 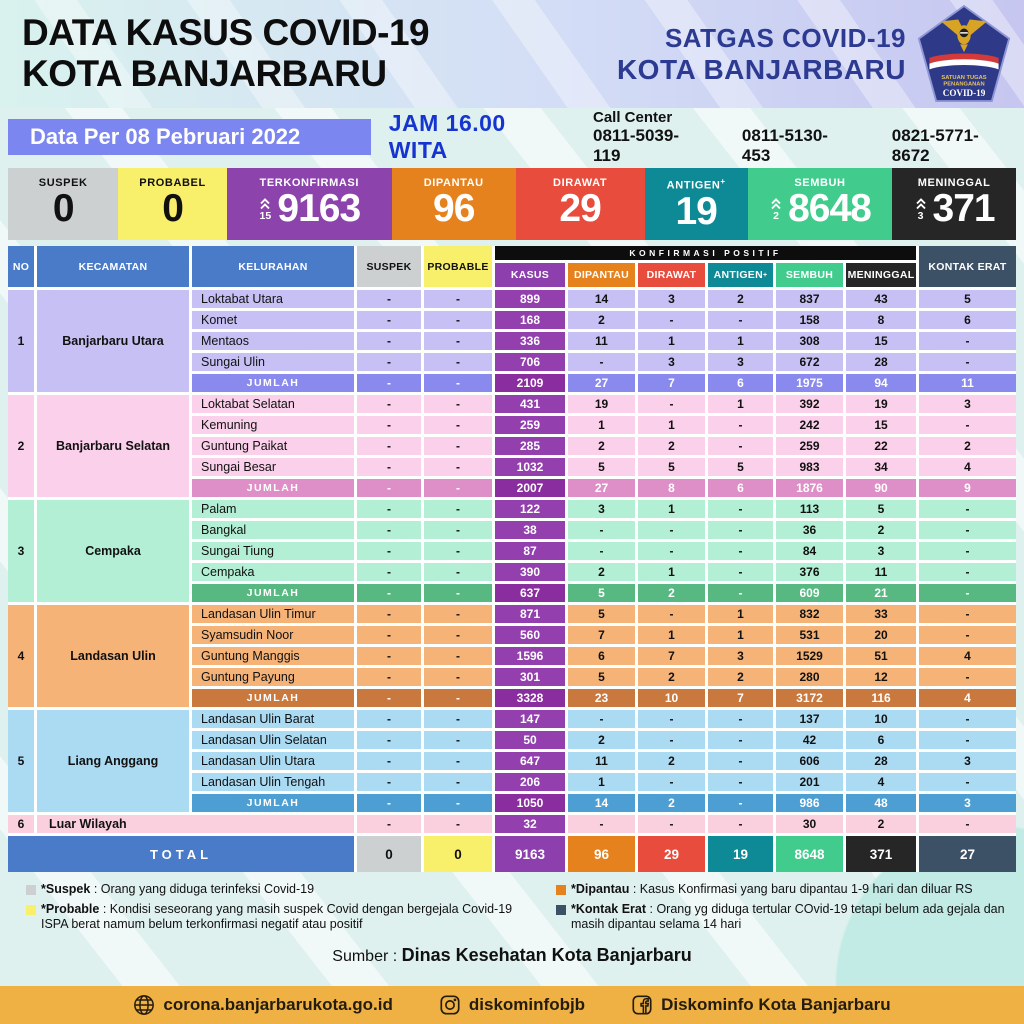 What do you see at coordinates (809, 719) in the screenshot?
I see `value-cell: 137` at bounding box center [809, 719].